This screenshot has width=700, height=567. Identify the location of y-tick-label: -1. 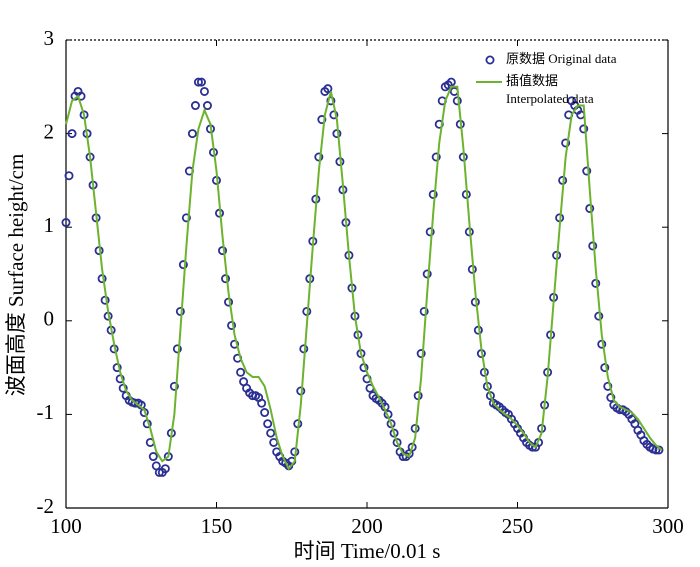
(46, 412).